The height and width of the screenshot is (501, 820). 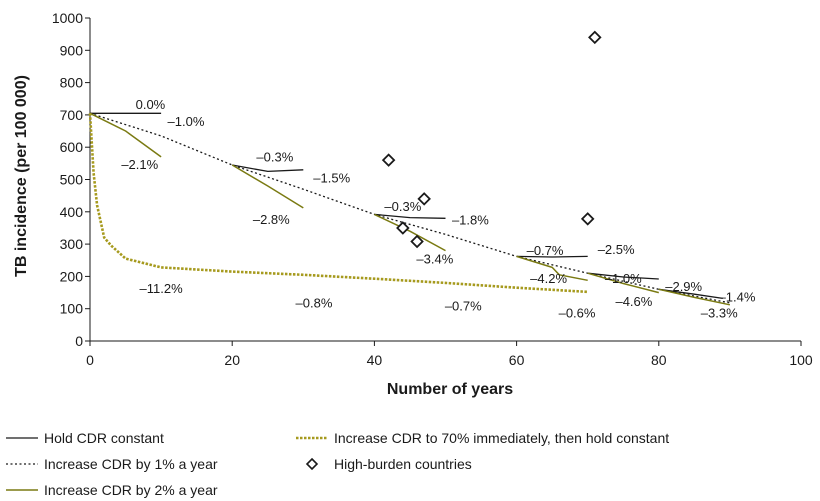 I want to click on legend-label-markers: High-burden countries, so click(x=403, y=464).